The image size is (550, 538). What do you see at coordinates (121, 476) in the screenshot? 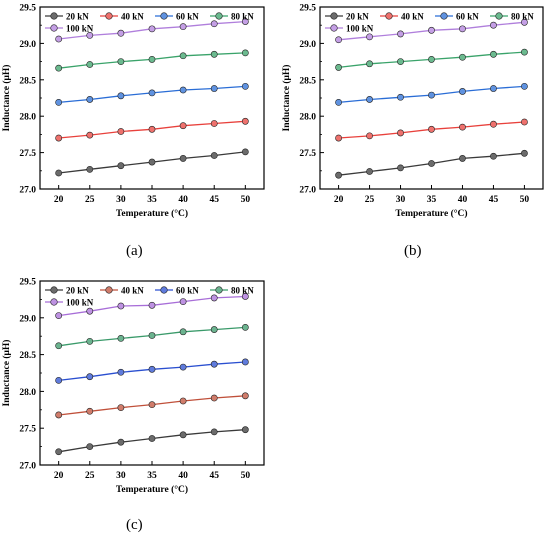
I see `x-tick-label: 30` at bounding box center [121, 476].